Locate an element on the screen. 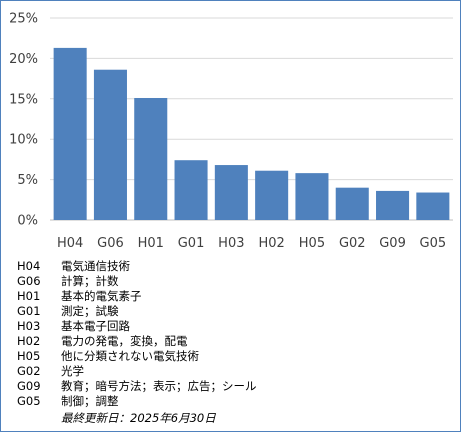 This screenshot has height=432, width=461. legend-row-h05: H05 他に分類されない電気技術 is located at coordinates (232, 356).